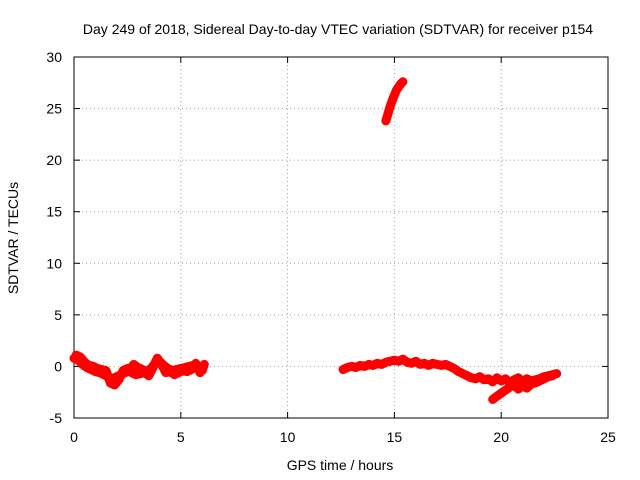  I want to click on y-axis-title: SDTVAR / TECUs, so click(13, 238).